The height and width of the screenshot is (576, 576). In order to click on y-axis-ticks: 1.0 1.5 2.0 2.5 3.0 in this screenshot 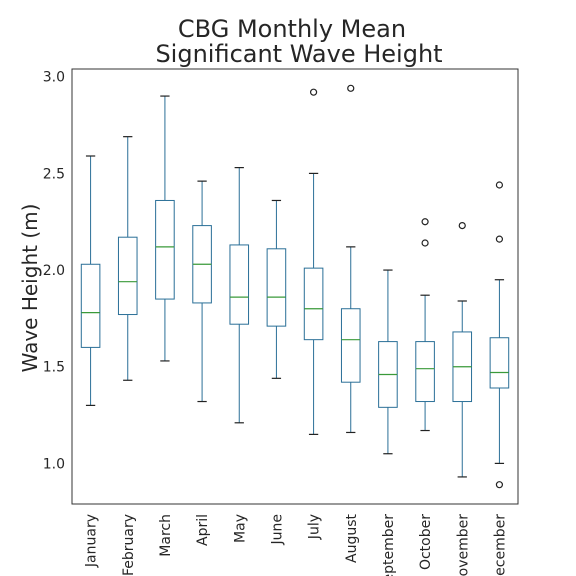, I will do `click(54, 271)`.